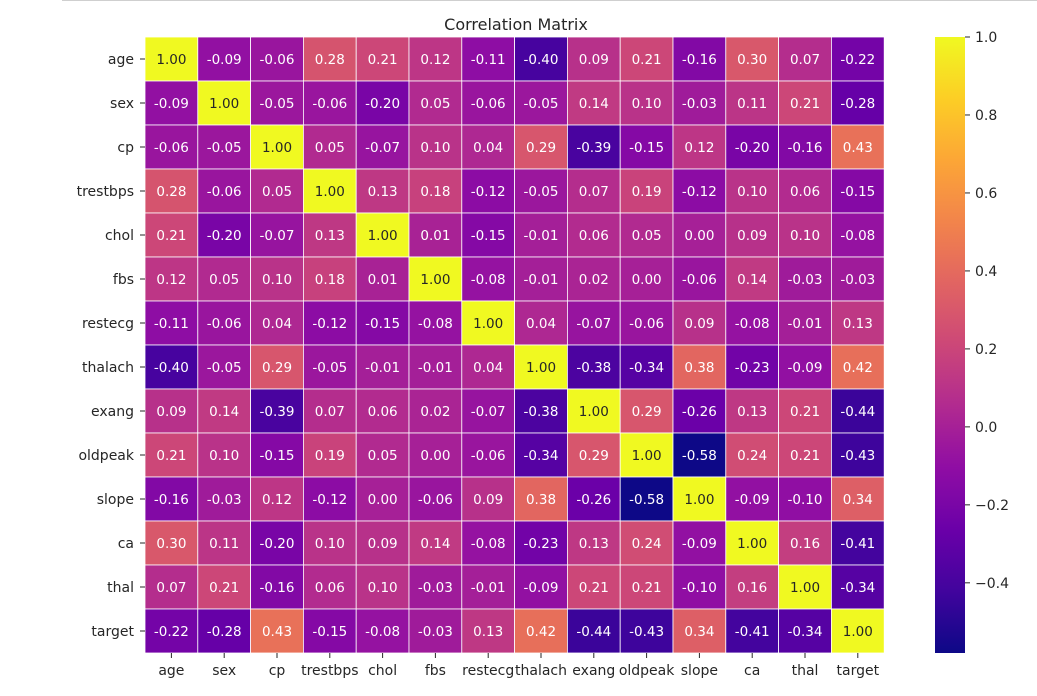 This screenshot has width=1037, height=696. Describe the element at coordinates (593, 368) in the screenshot. I see `cell-value-label: -0.38` at that location.